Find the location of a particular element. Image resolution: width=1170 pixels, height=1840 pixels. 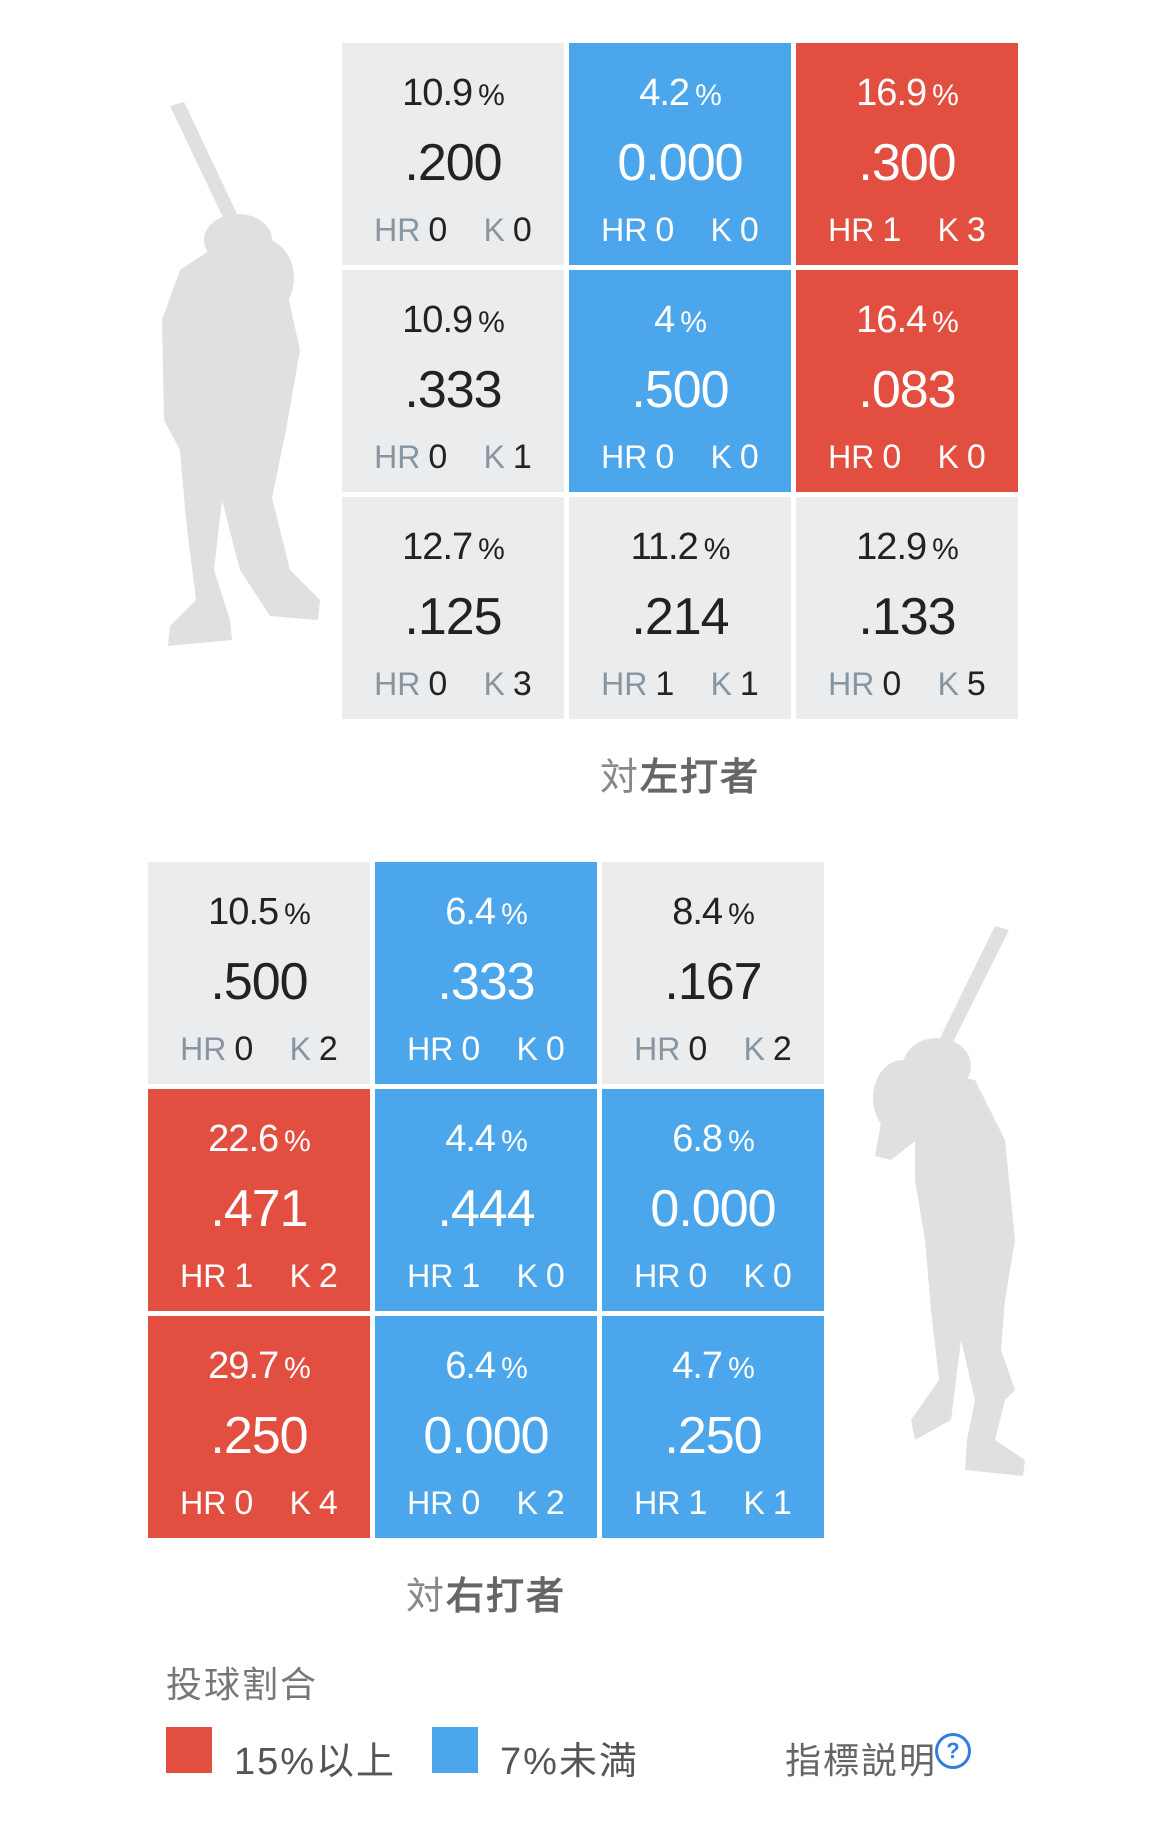

batting-average: .444 is located at coordinates (486, 1209).